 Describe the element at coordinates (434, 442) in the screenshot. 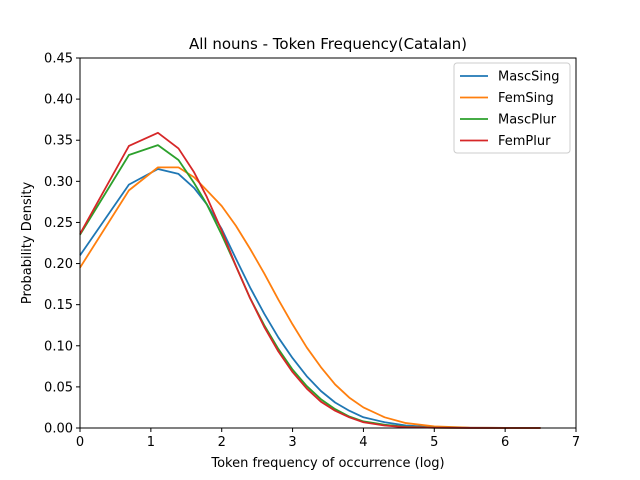

I see `x-tick-label: 5` at that location.